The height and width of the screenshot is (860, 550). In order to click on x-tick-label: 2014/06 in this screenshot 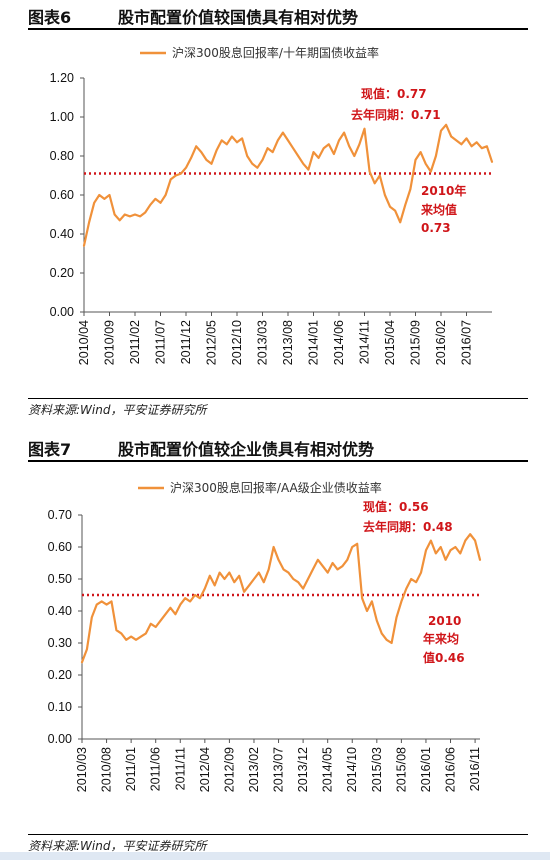, I will do `click(339, 342)`.